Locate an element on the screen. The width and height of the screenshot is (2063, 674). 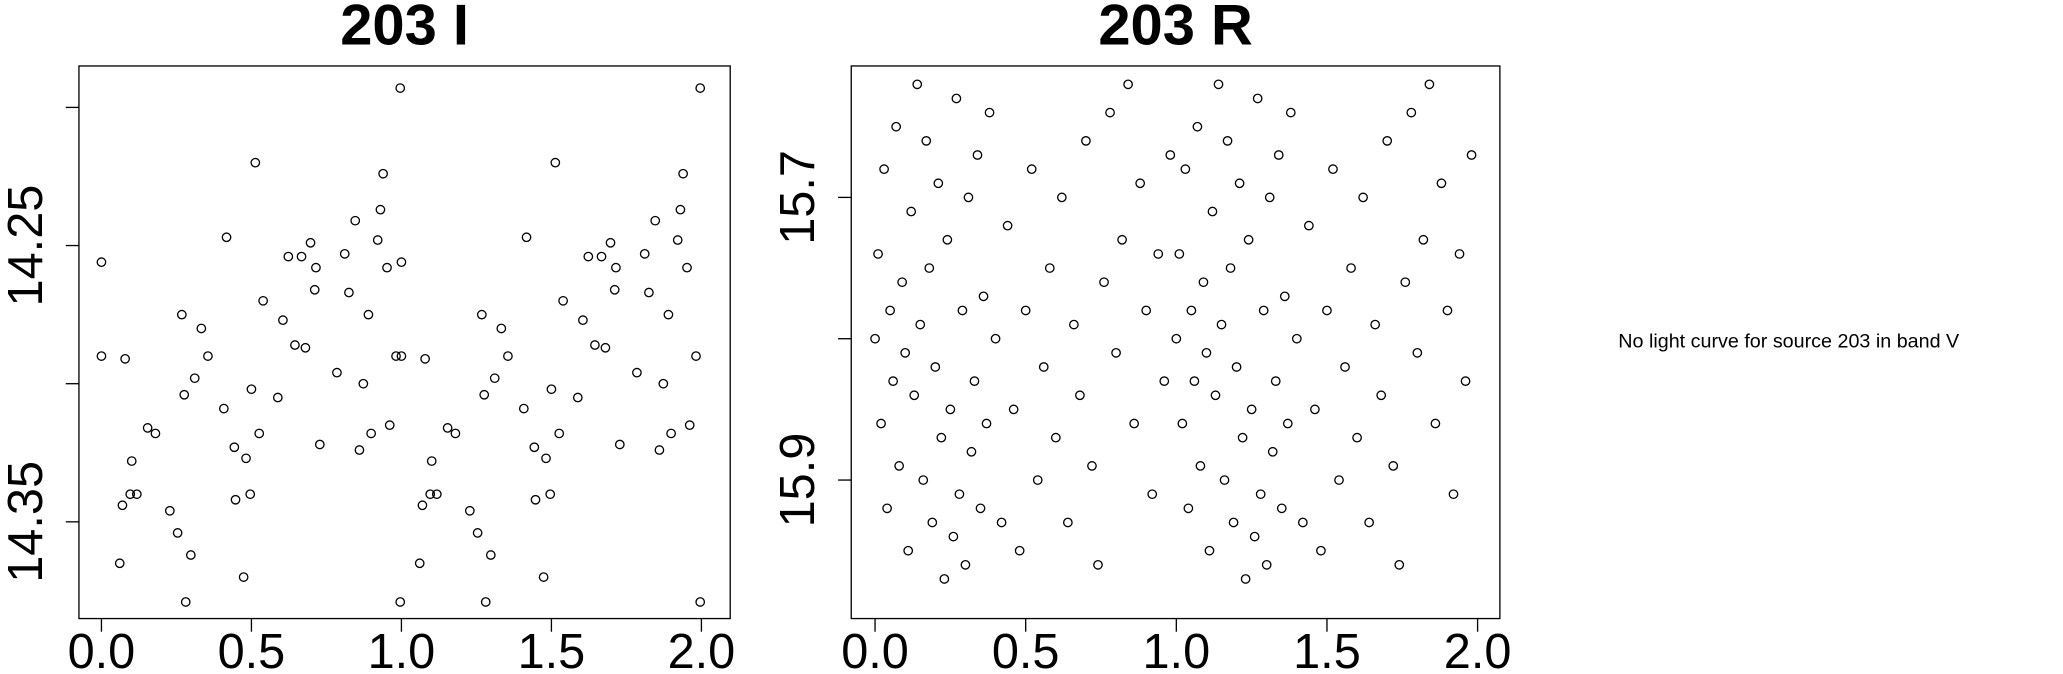
chart-title: 203 I is located at coordinates (404, 28).